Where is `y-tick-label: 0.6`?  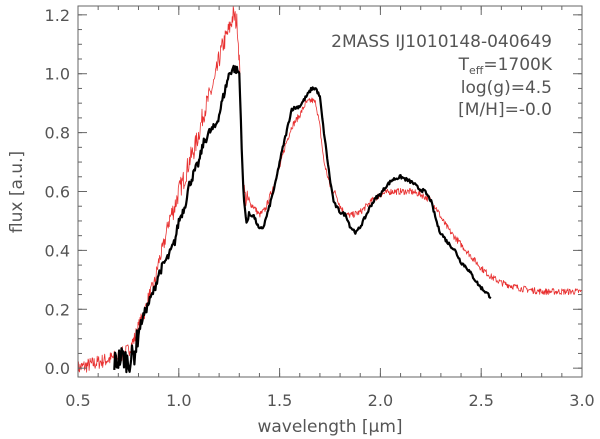
y-tick-label: 0.6 is located at coordinates (57, 192).